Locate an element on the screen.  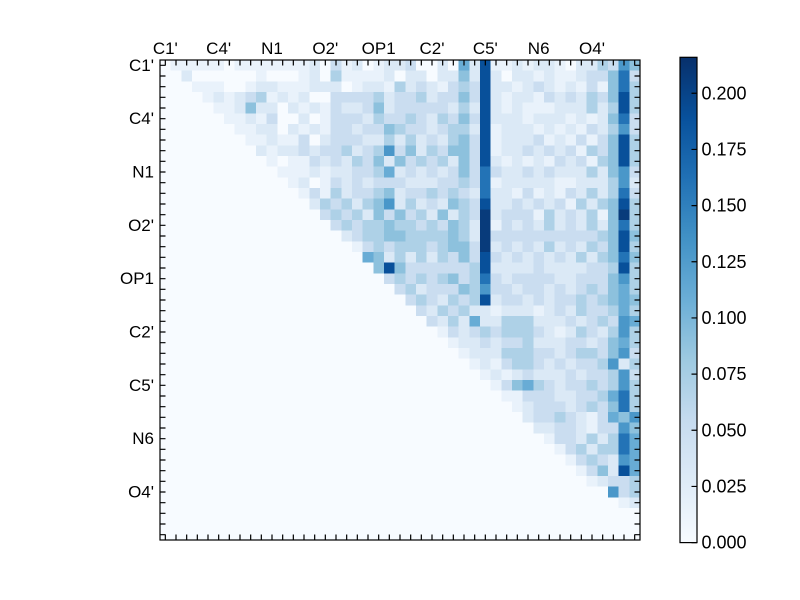
svg-text: 0.100 is located at coordinates (724, 318).